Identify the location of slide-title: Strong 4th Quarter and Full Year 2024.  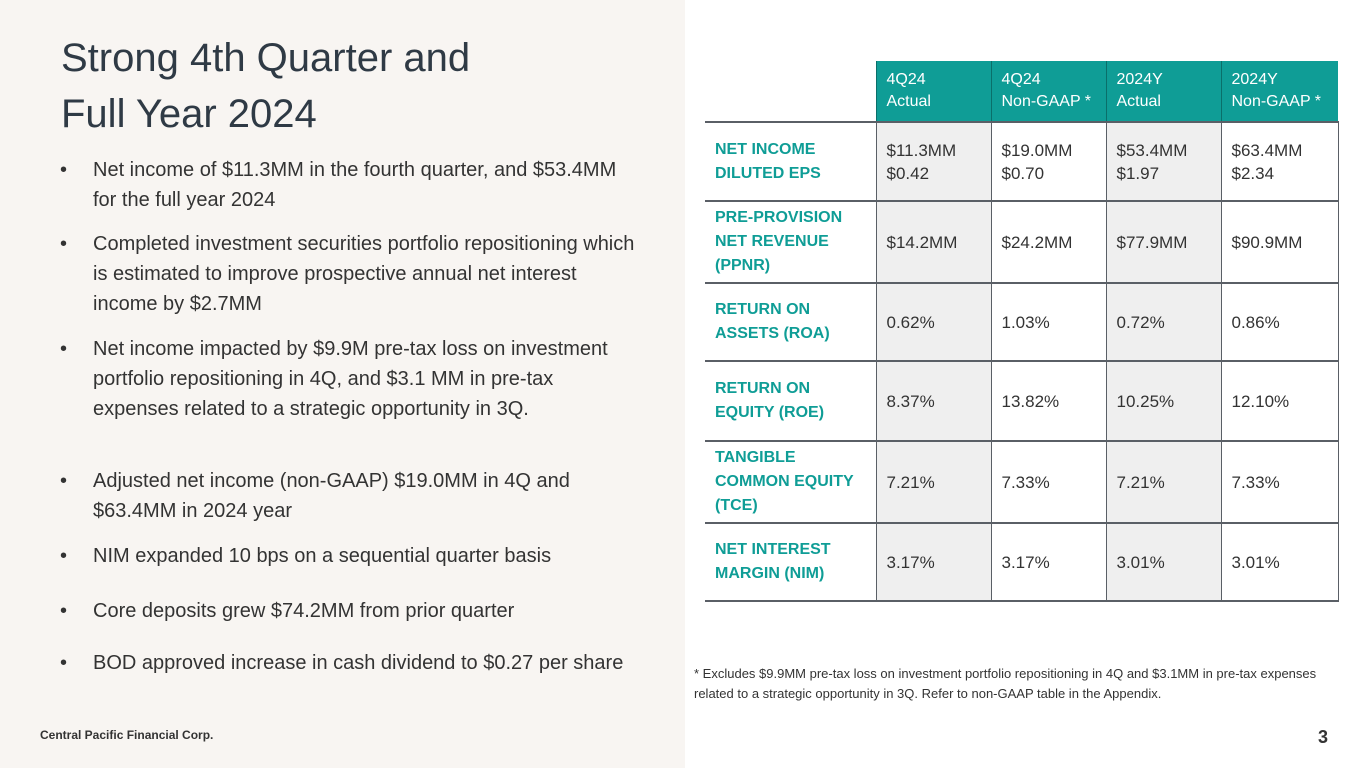
(341, 86).